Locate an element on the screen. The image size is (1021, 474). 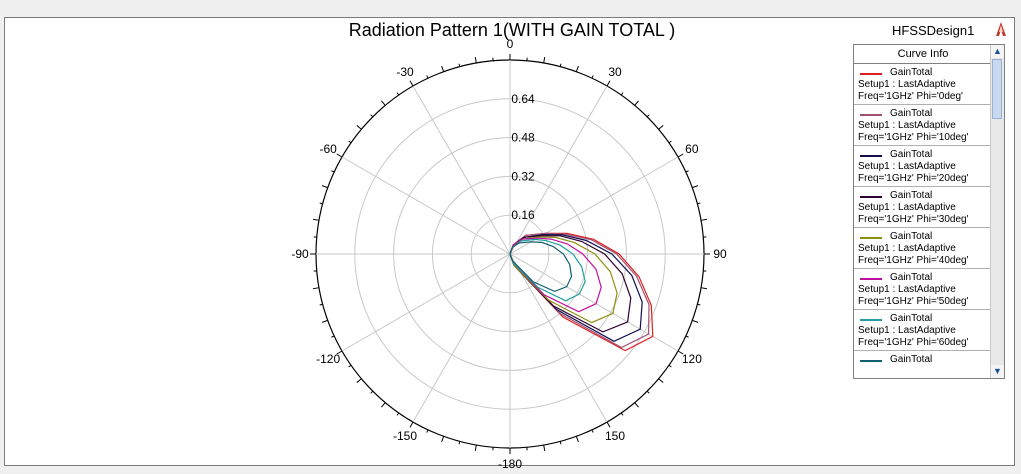
legend-entry-freq: Freq='1GHz' Phi='30deg' is located at coordinates (913, 219).